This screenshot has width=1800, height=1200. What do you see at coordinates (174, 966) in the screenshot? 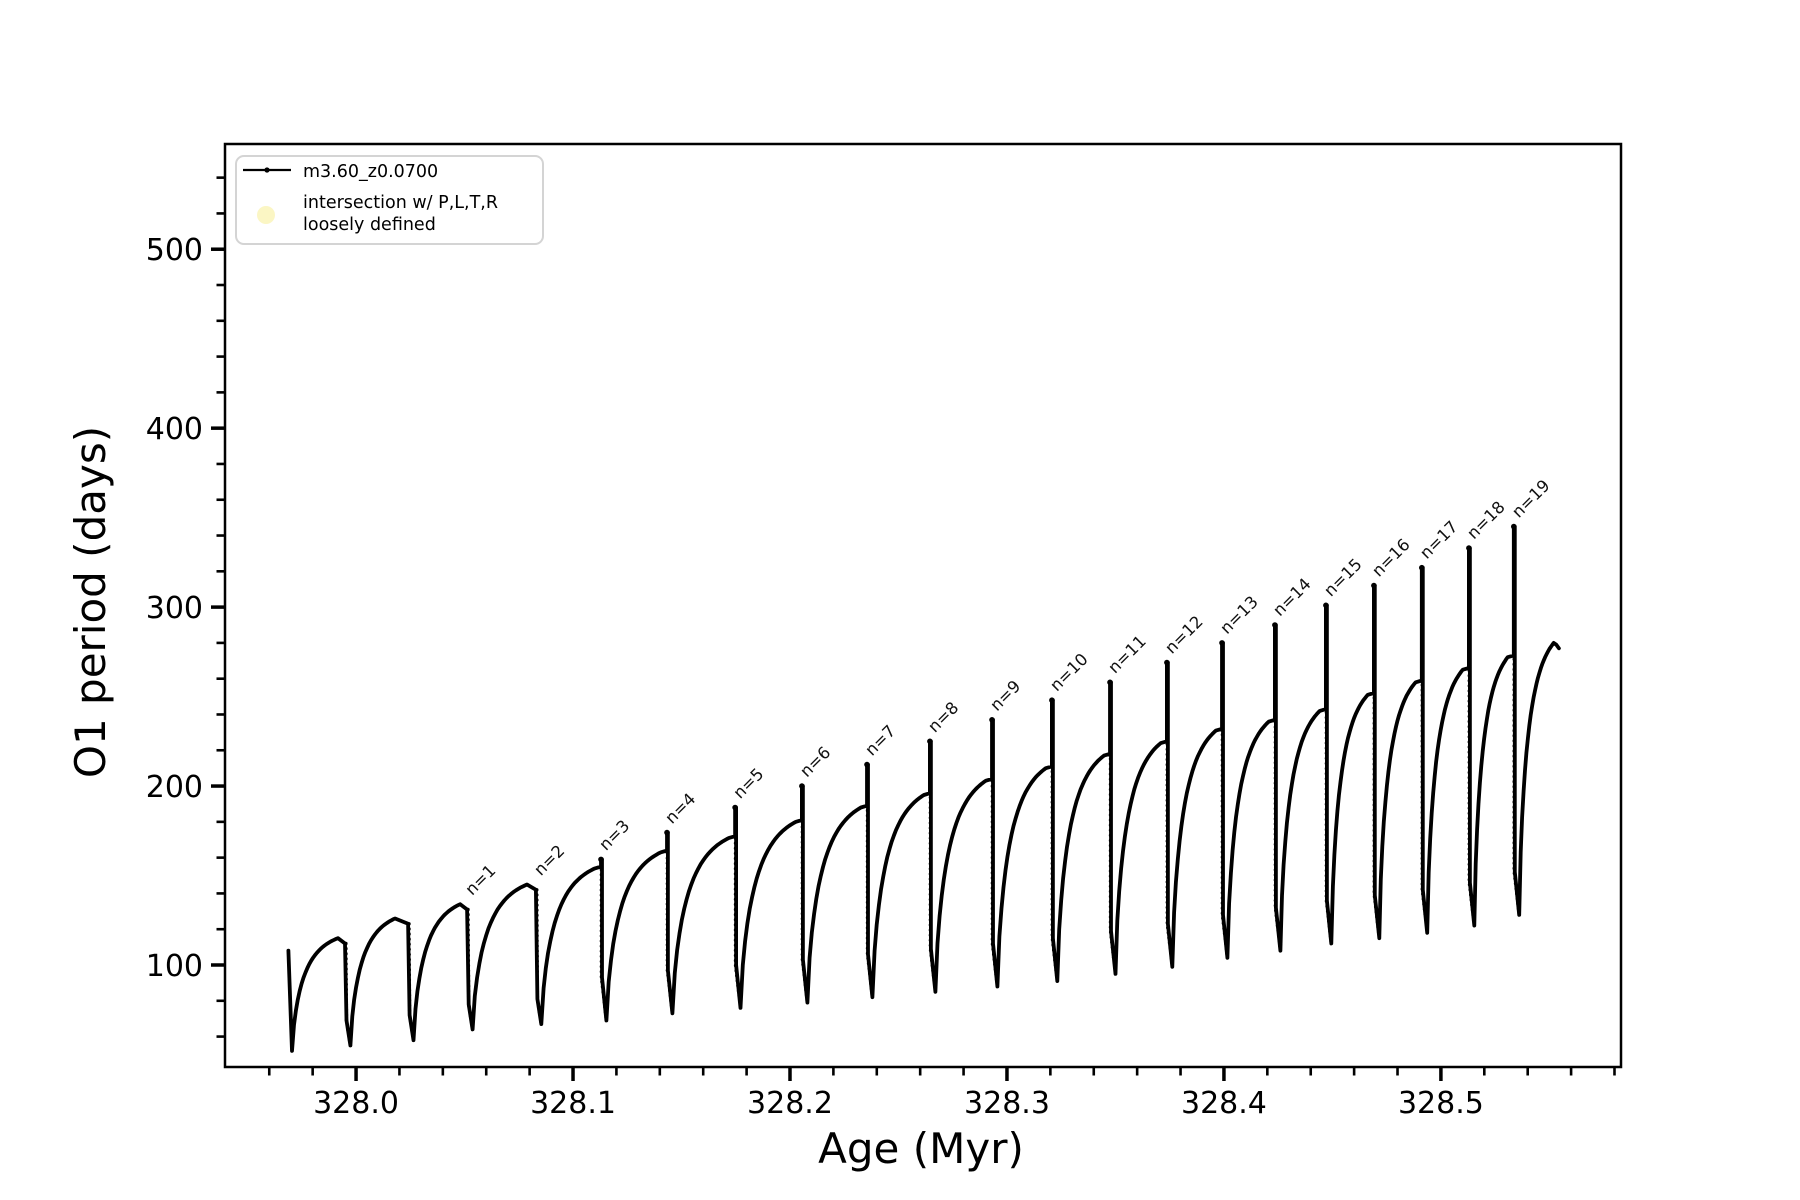
I see `y-tick-label: 100` at bounding box center [174, 966].